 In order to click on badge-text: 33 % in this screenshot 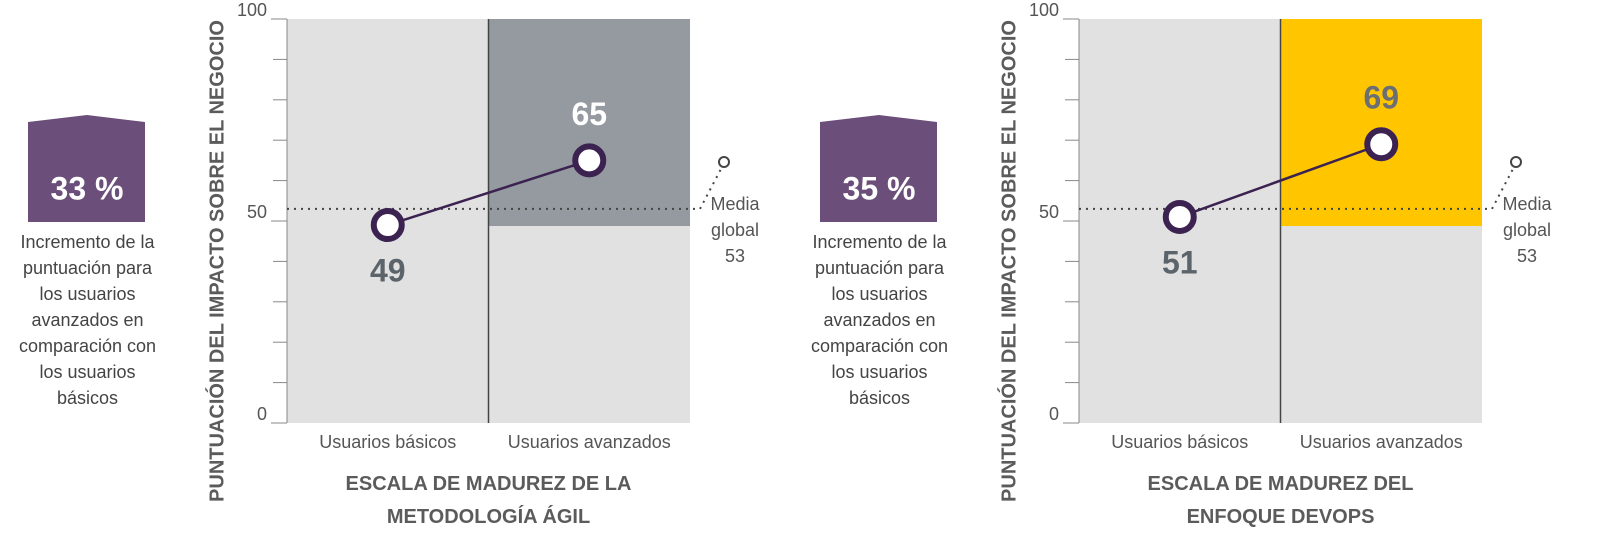, I will do `click(87, 188)`.